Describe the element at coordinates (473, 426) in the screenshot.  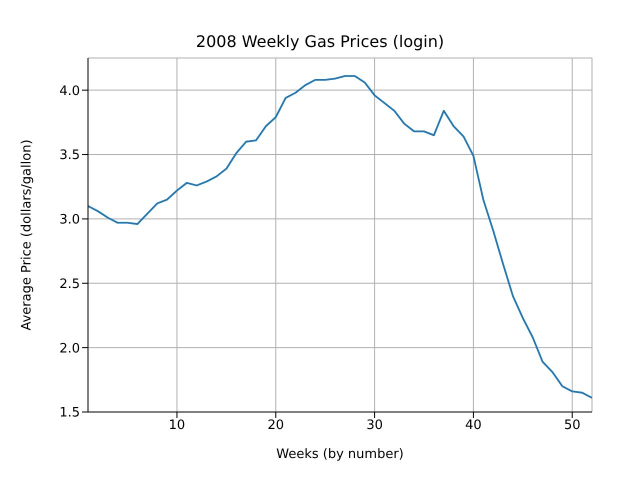
I see `x-tick-label: 40` at that location.